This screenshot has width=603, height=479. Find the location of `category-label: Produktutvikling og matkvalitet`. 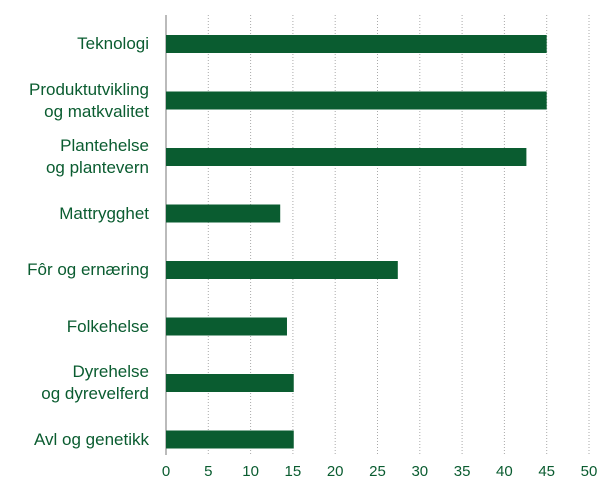

category-label: Produktutvikling og matkvalitet is located at coordinates (88, 100).